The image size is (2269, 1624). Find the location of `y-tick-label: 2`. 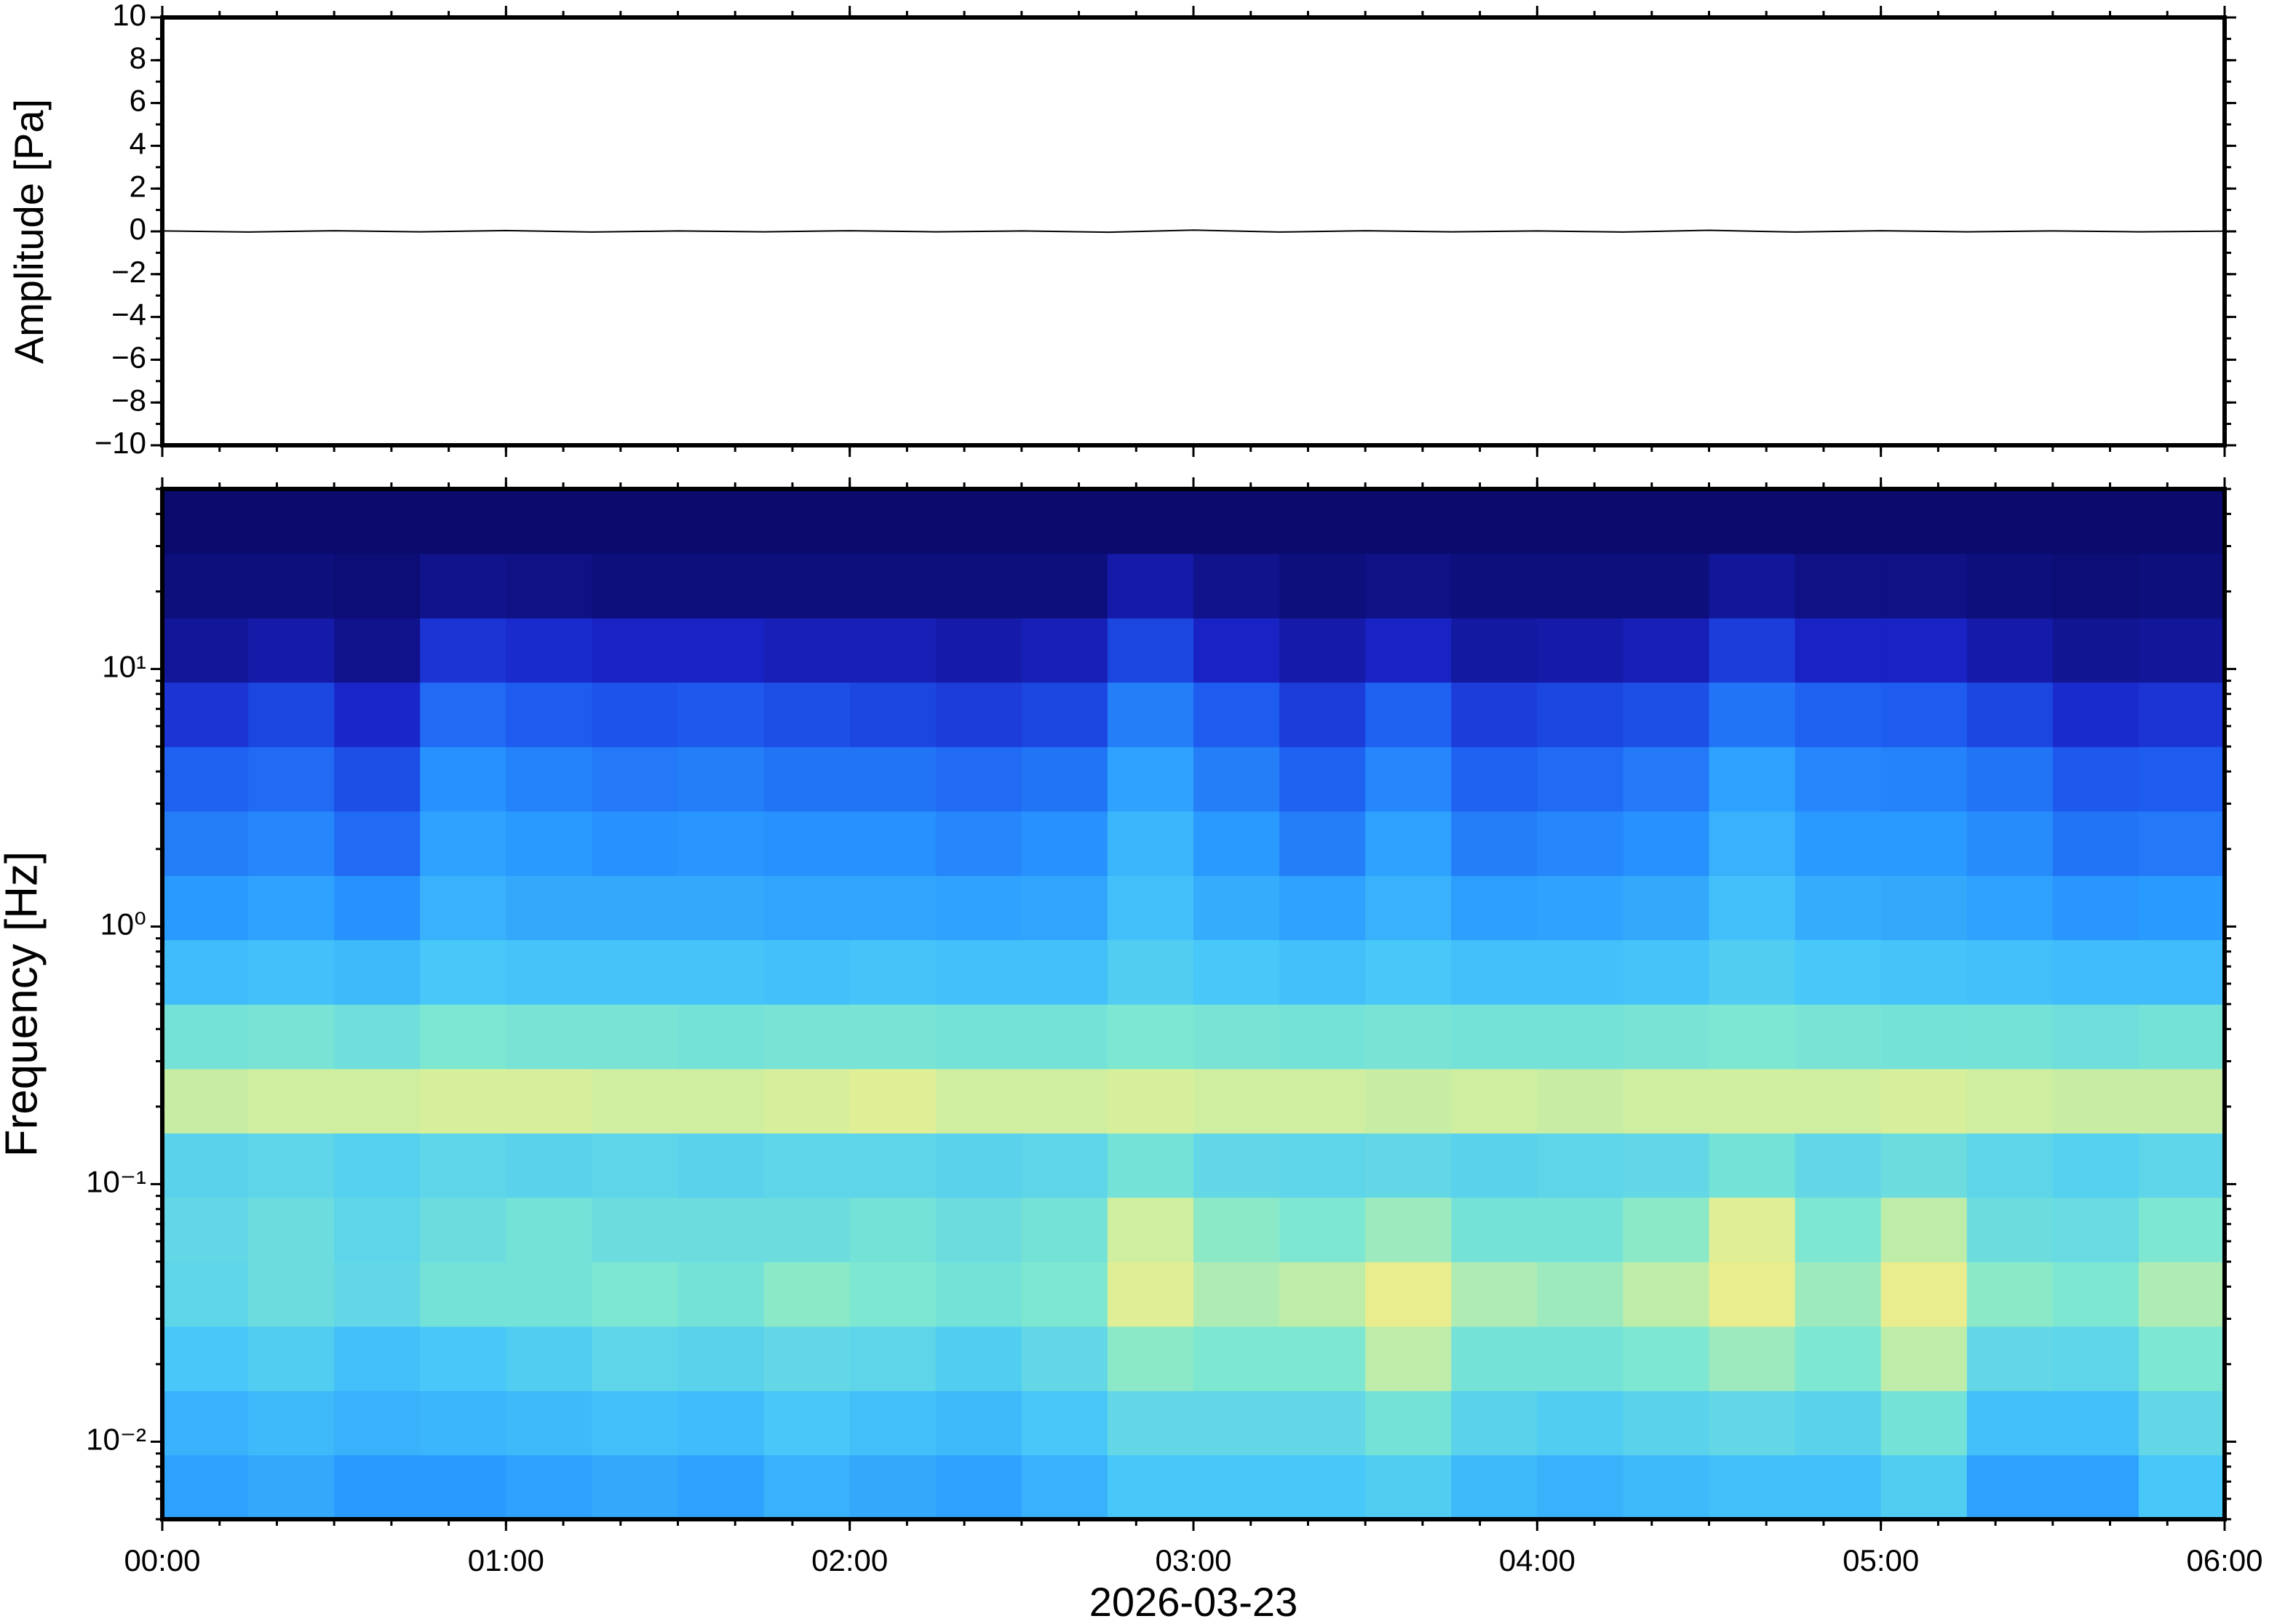

y-tick-label: 2 is located at coordinates (138, 186).